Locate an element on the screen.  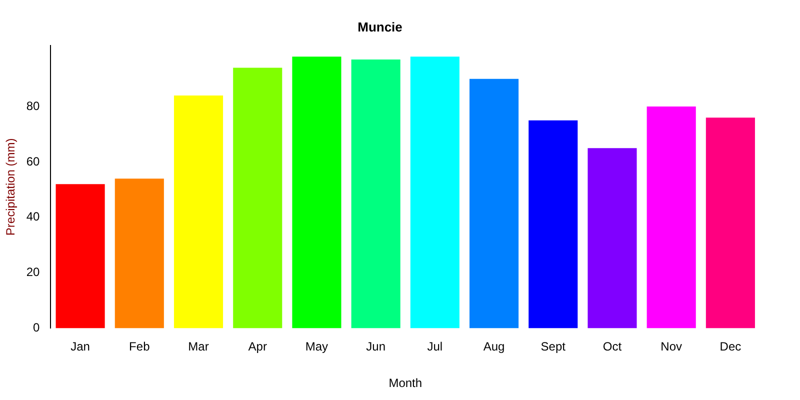
chart-title: Muncie is located at coordinates (380, 26).